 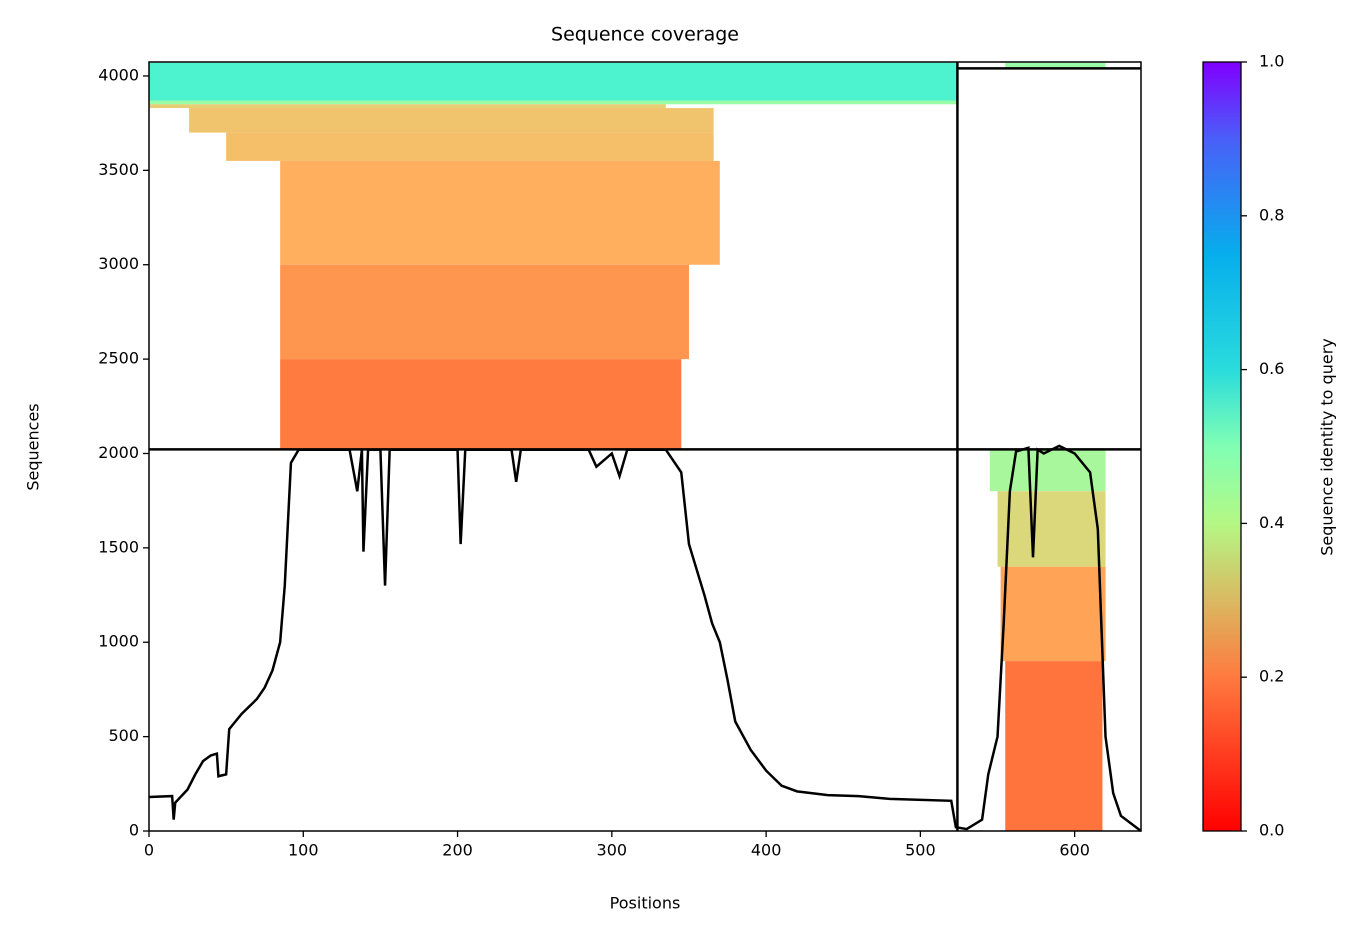 What do you see at coordinates (123, 735) in the screenshot?
I see `y-tick-label: 500` at bounding box center [123, 735].